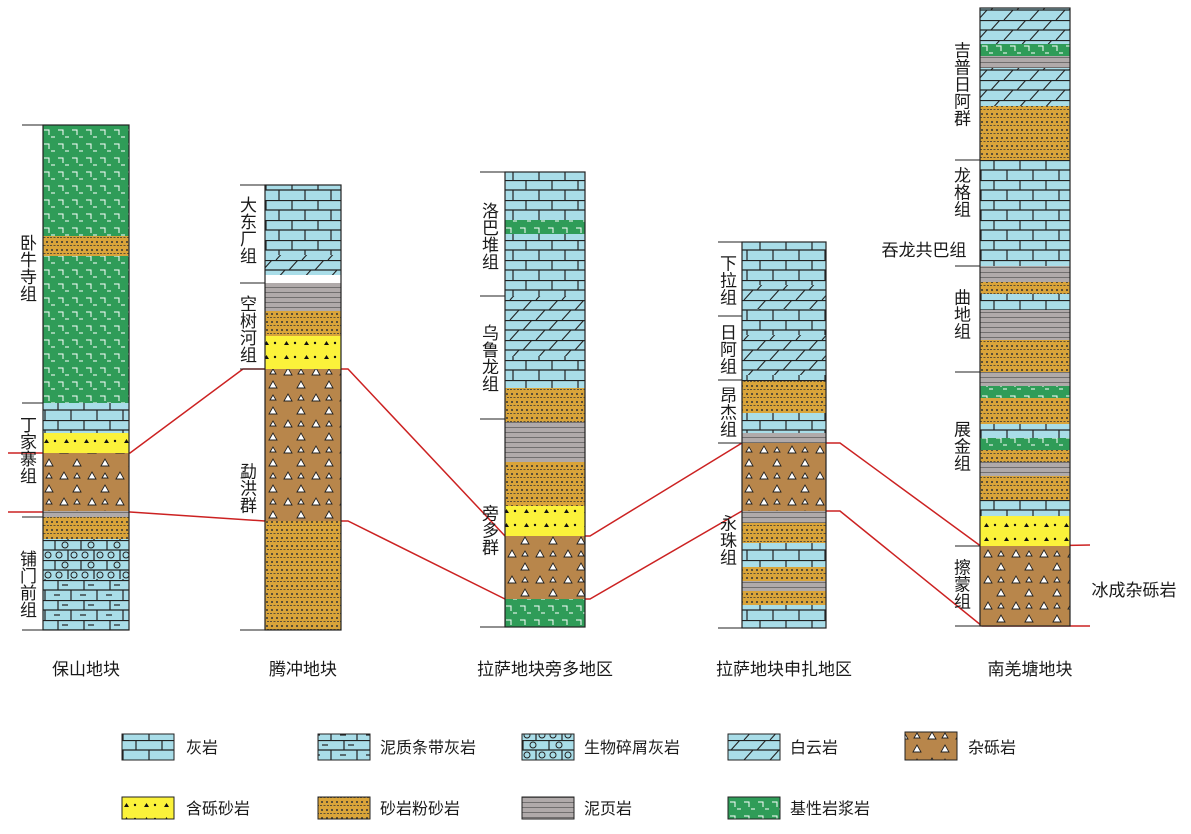 The width and height of the screenshot is (1191, 834). I want to click on unit-label: 丁家寨组, so click(26, 450).